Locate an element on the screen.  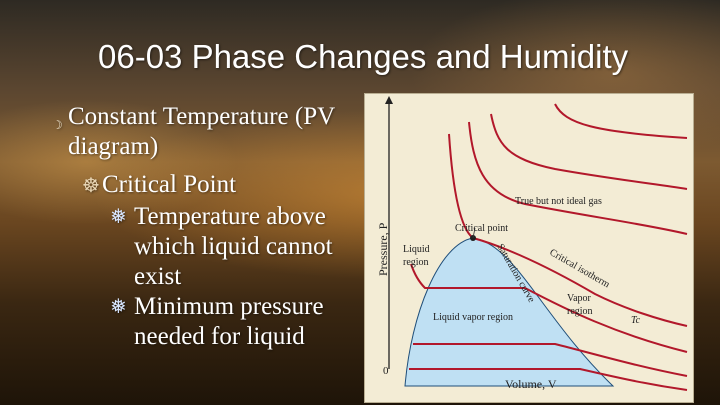
vapor-region-label-1: Vapor is located at coordinates (579, 298).